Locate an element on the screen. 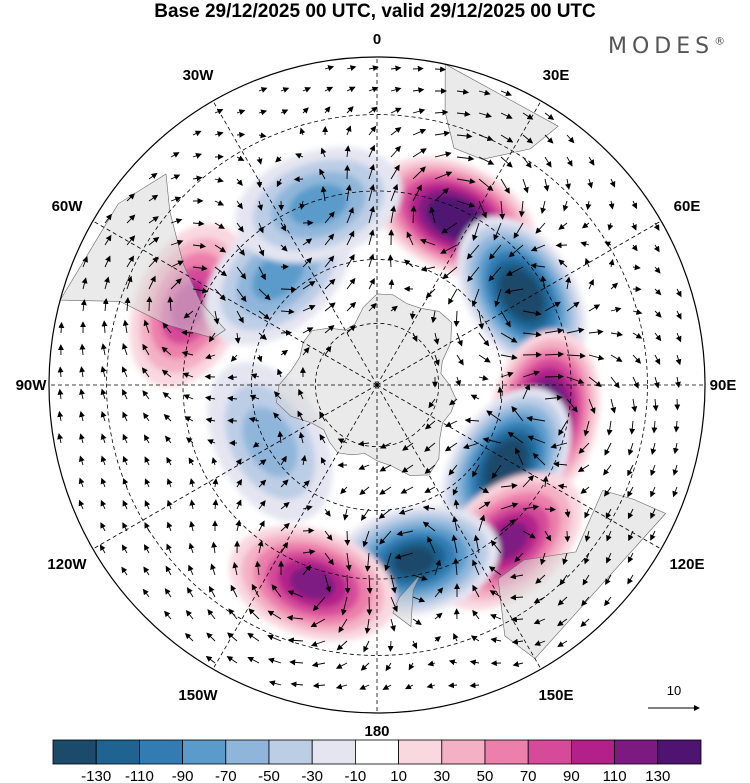 The width and height of the screenshot is (750, 783). colorbar-tick-label: 30 is located at coordinates (441, 775).